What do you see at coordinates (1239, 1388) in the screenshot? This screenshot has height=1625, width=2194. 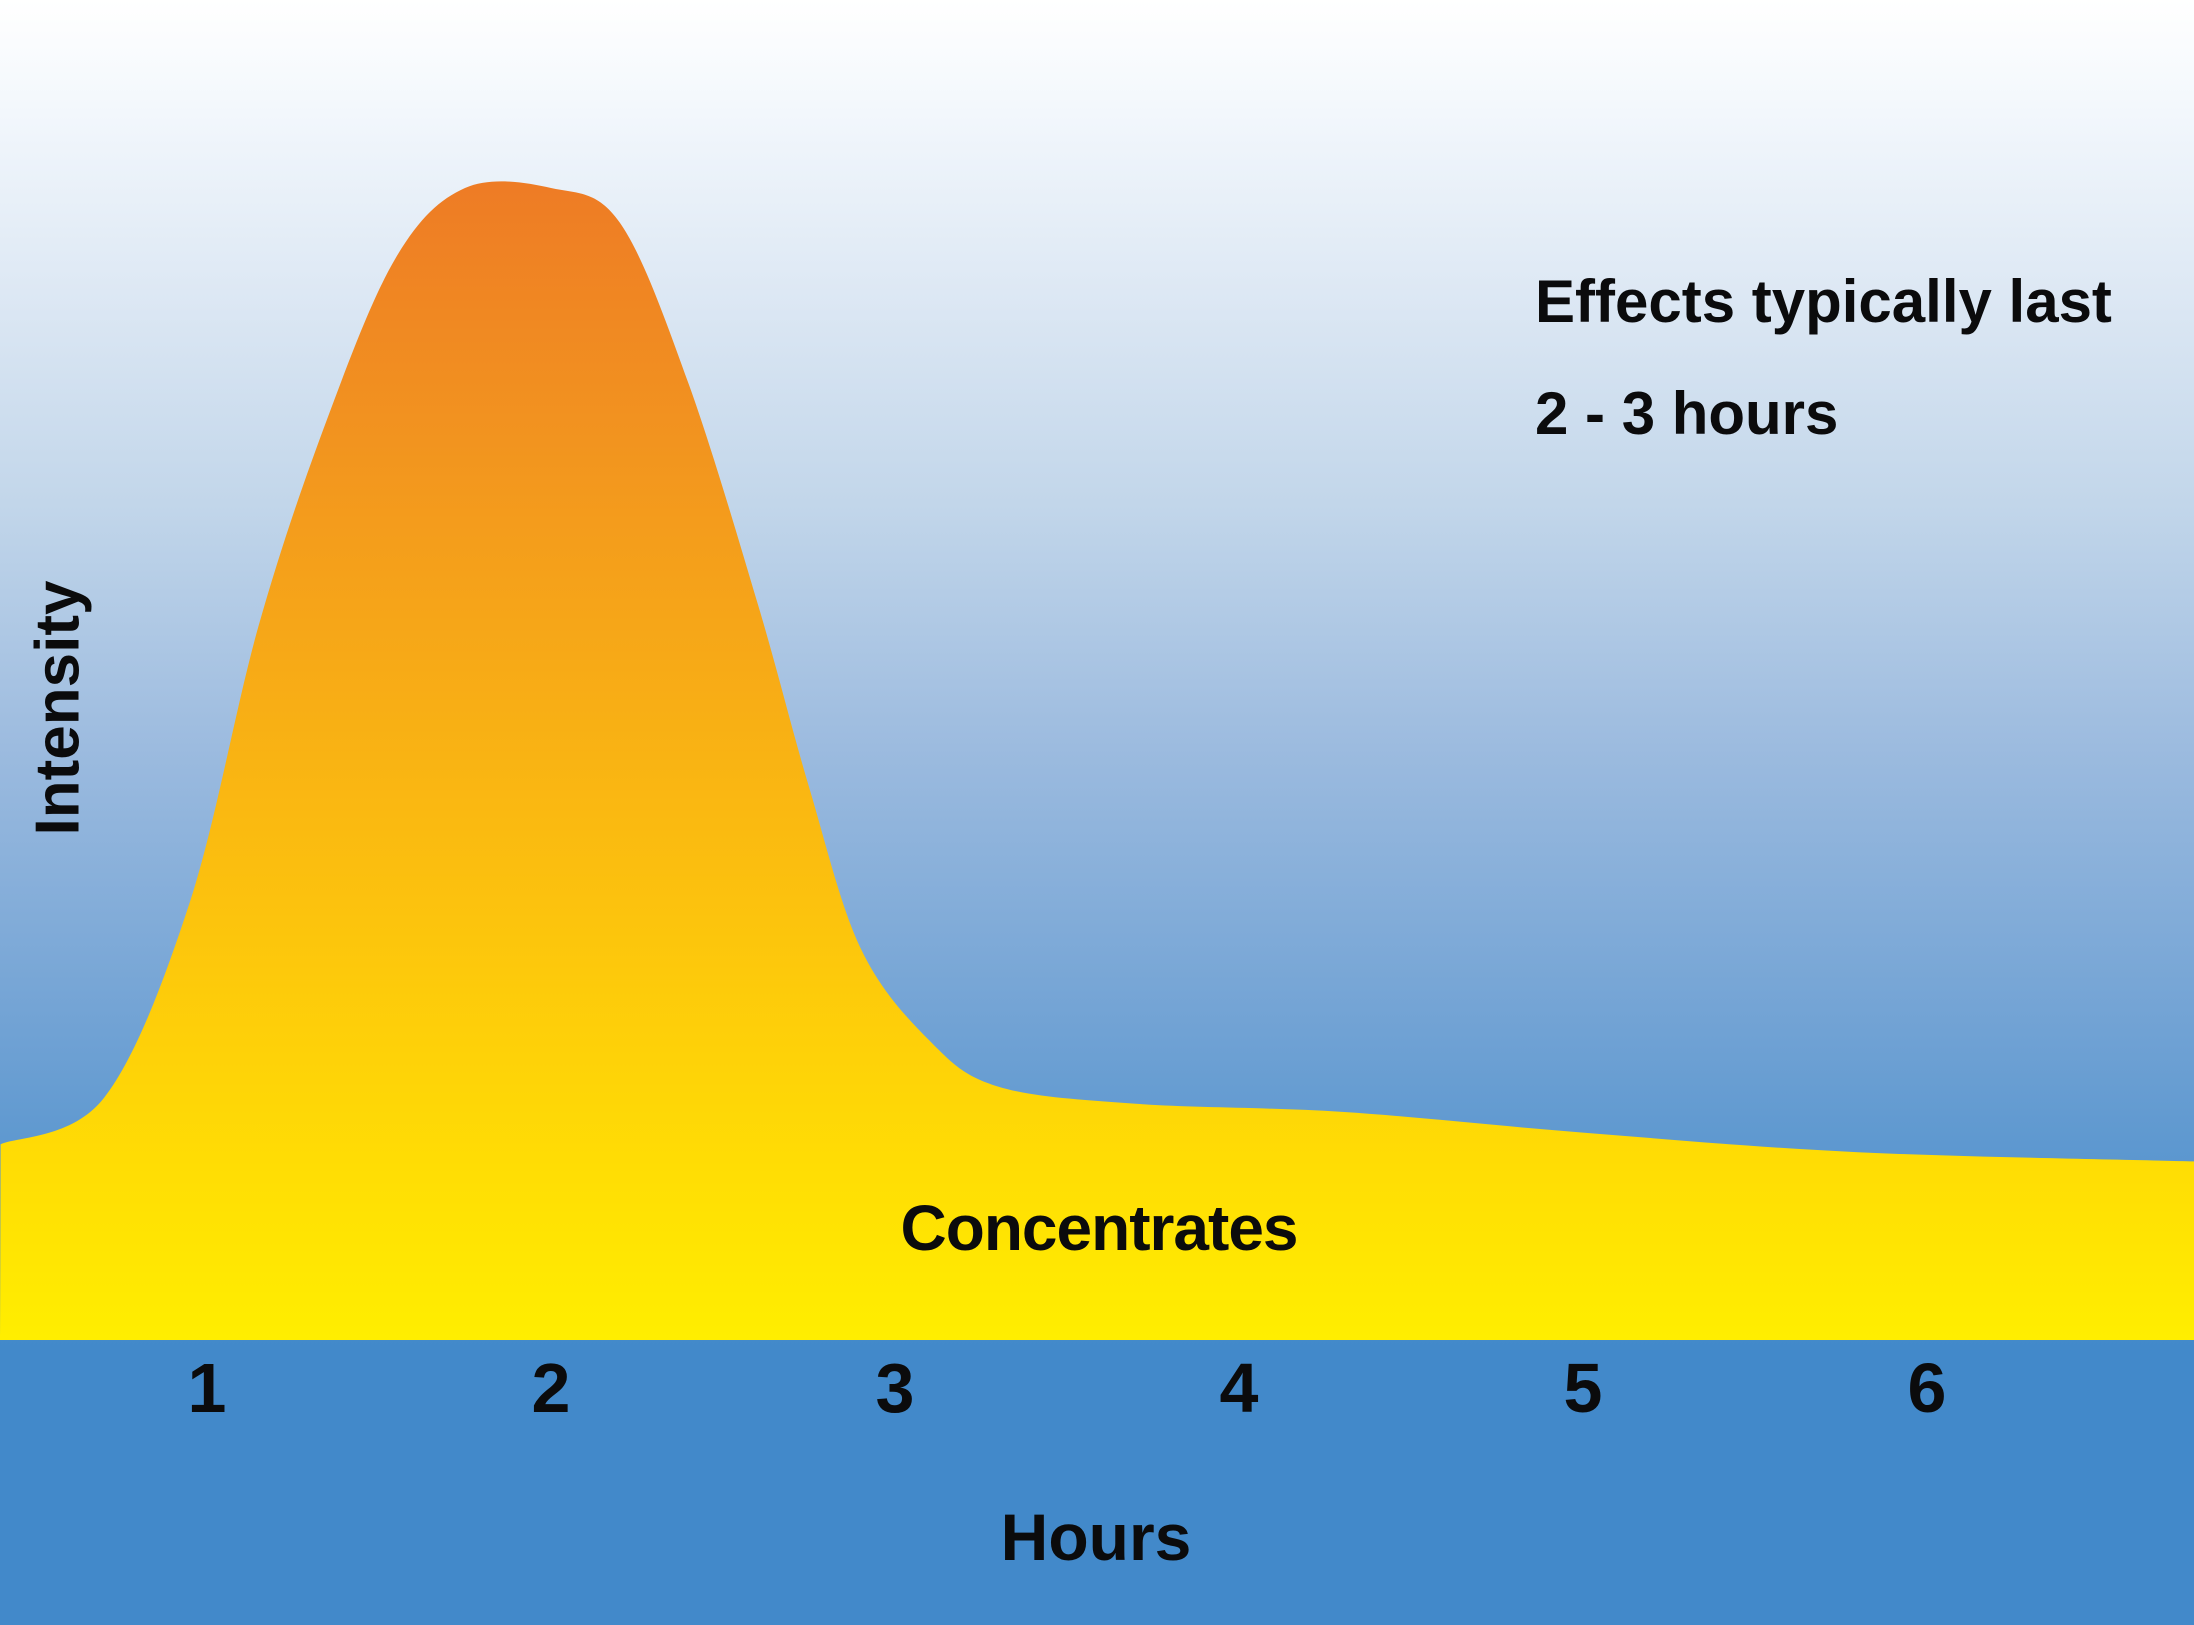 I see `x-tick-label-4: 4` at bounding box center [1239, 1388].